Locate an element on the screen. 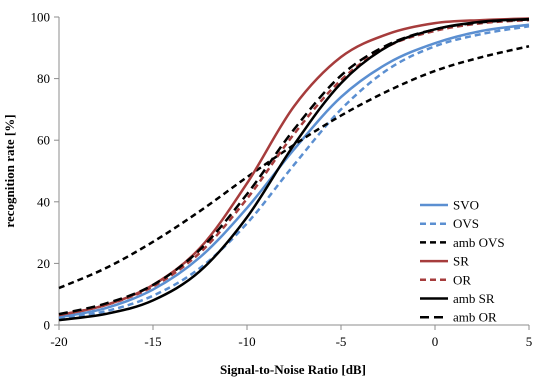 The width and height of the screenshot is (536, 383). x-tick-label: -15 is located at coordinates (152, 341).